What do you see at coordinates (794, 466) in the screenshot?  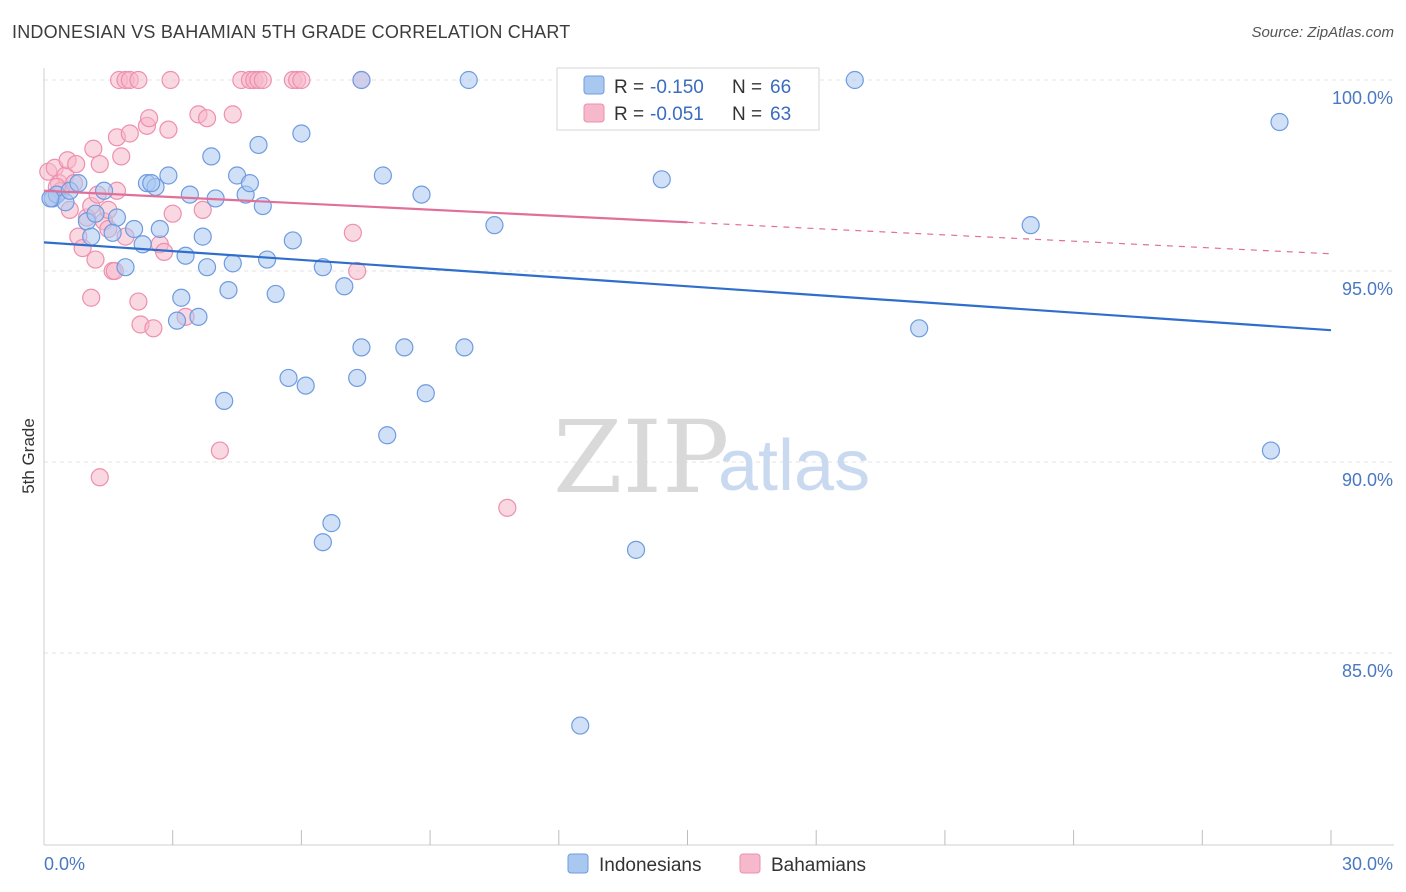 I see `watermark-atlas: atlas` at bounding box center [794, 466].